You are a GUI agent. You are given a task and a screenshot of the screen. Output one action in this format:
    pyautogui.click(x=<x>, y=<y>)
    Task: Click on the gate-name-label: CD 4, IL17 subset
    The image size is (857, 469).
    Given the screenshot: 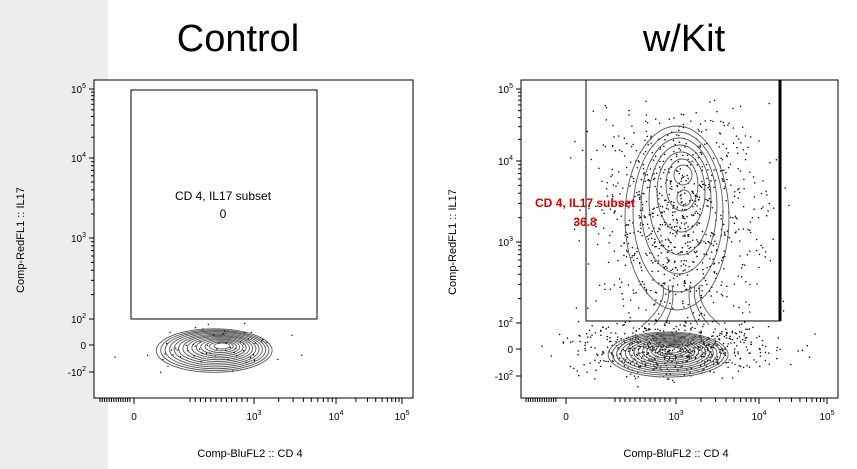 What is the action you would take?
    pyautogui.click(x=585, y=203)
    